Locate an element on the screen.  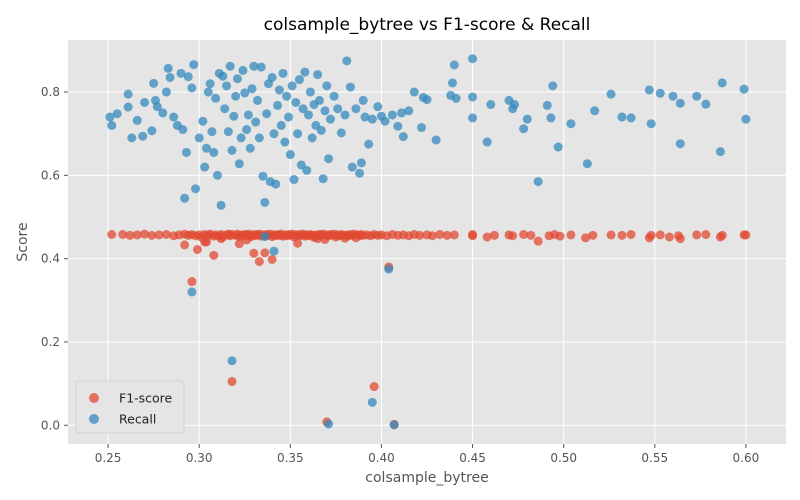
x-tick-label: 0.55 is located at coordinates (654, 458).